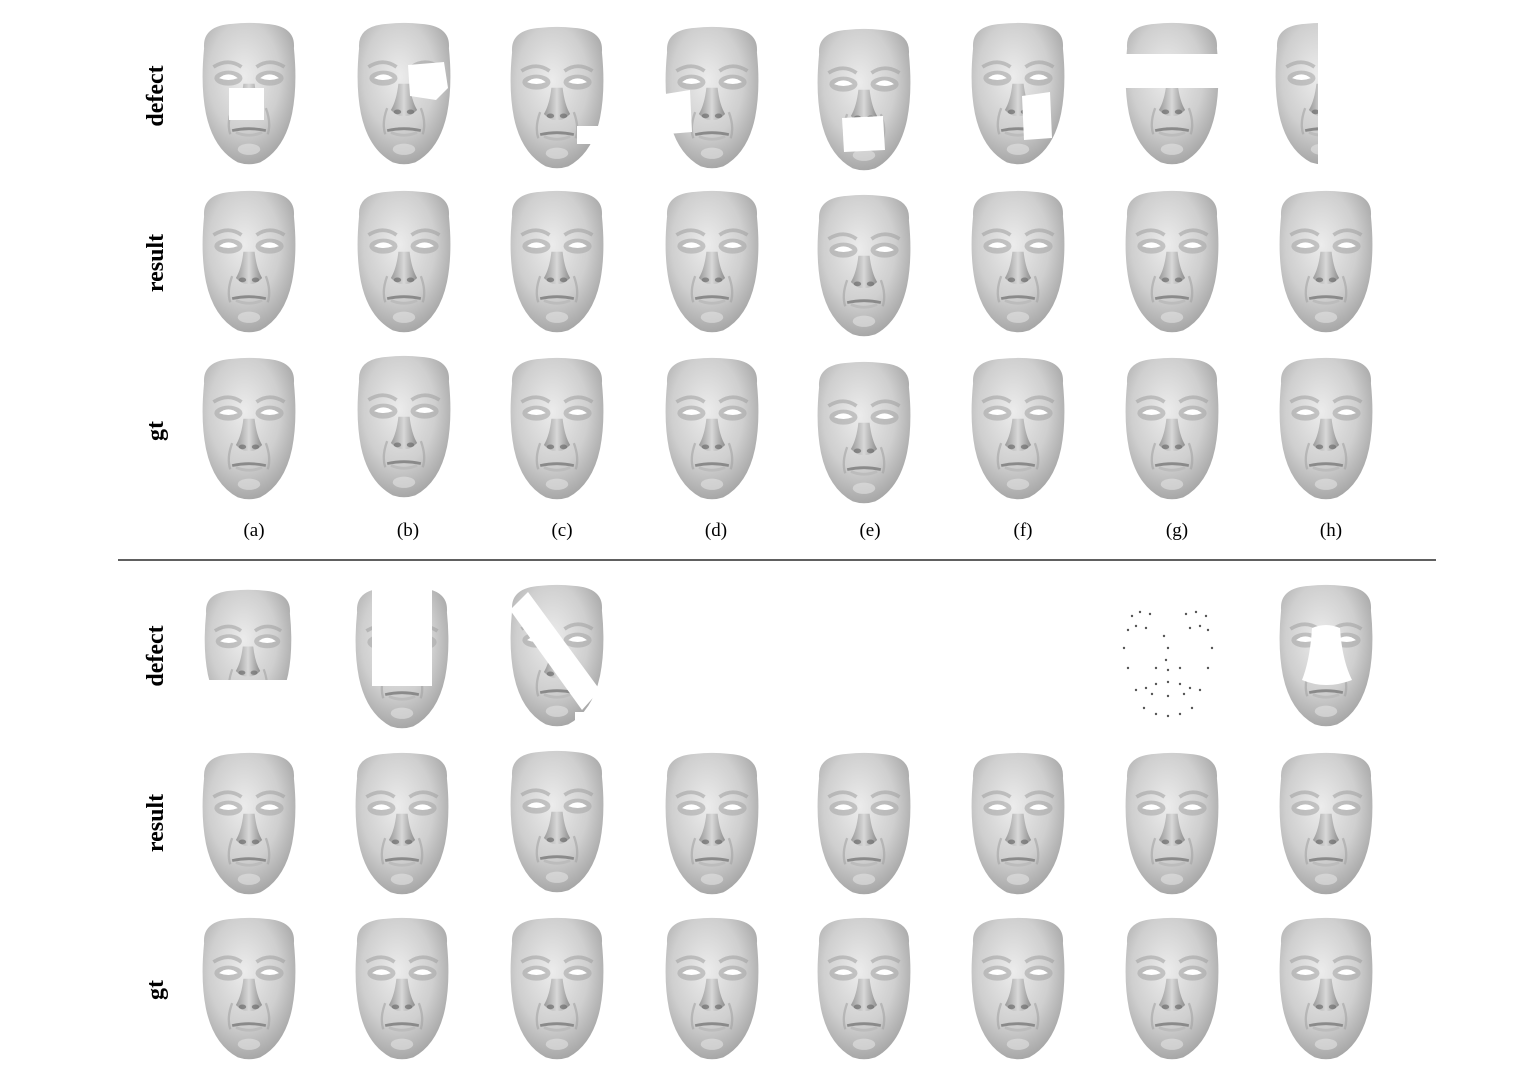 The image size is (1516, 1068). I want to click on face-gt-g-top, so click(1172, 429).